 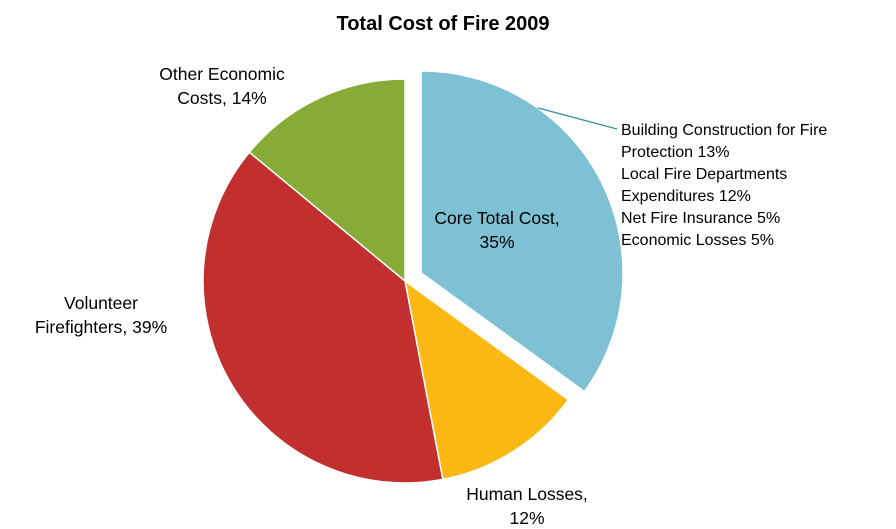 I want to click on annotation-line: Protection 13%, so click(x=675, y=152).